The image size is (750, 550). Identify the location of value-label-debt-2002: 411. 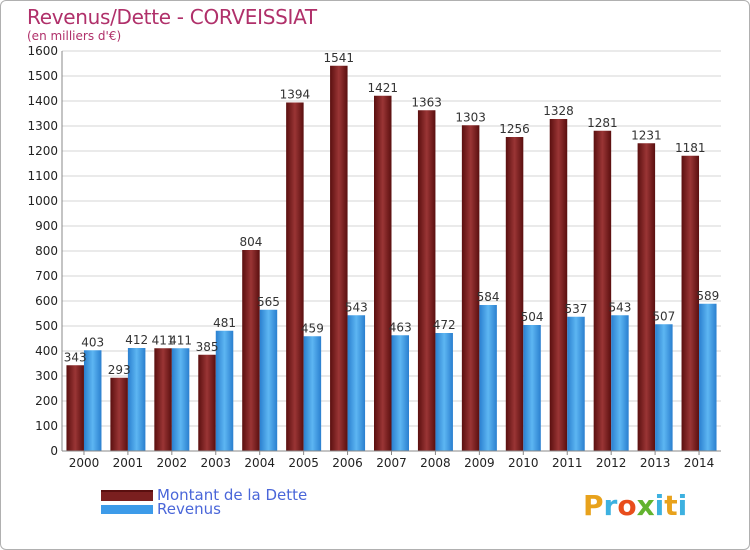
(163, 340).